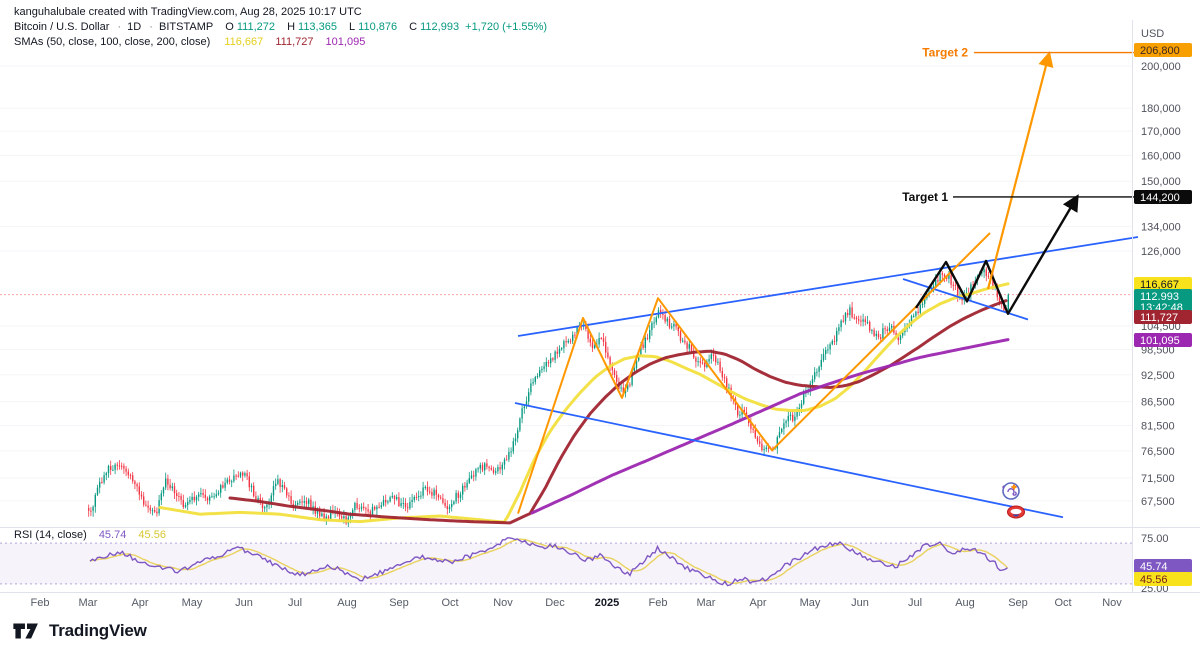 The width and height of the screenshot is (1200, 655). I want to click on price-tick-label: 170,000, so click(1161, 132).